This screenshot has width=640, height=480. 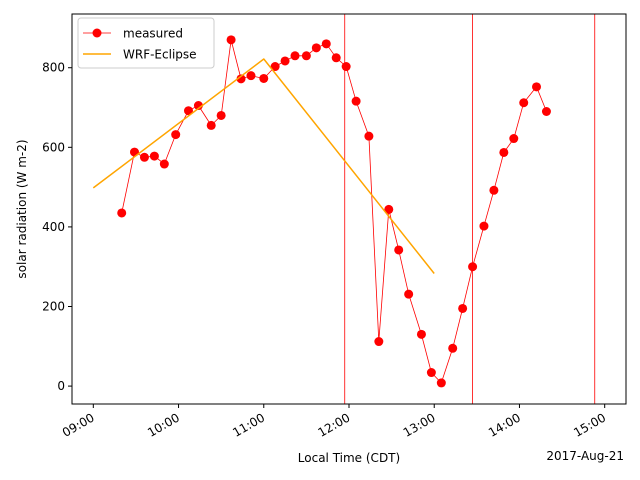 I want to click on y-axis-label: solar radiation (W m-2), so click(x=22, y=208).